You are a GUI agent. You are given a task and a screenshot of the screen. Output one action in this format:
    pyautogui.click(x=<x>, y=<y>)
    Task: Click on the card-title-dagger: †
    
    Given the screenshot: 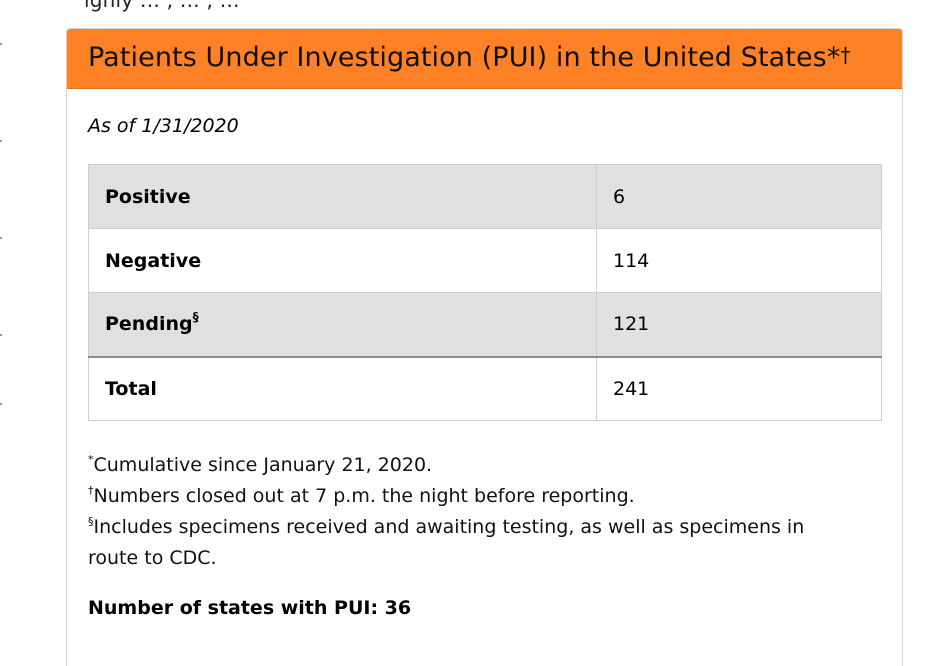 What is the action you would take?
    pyautogui.click(x=845, y=55)
    